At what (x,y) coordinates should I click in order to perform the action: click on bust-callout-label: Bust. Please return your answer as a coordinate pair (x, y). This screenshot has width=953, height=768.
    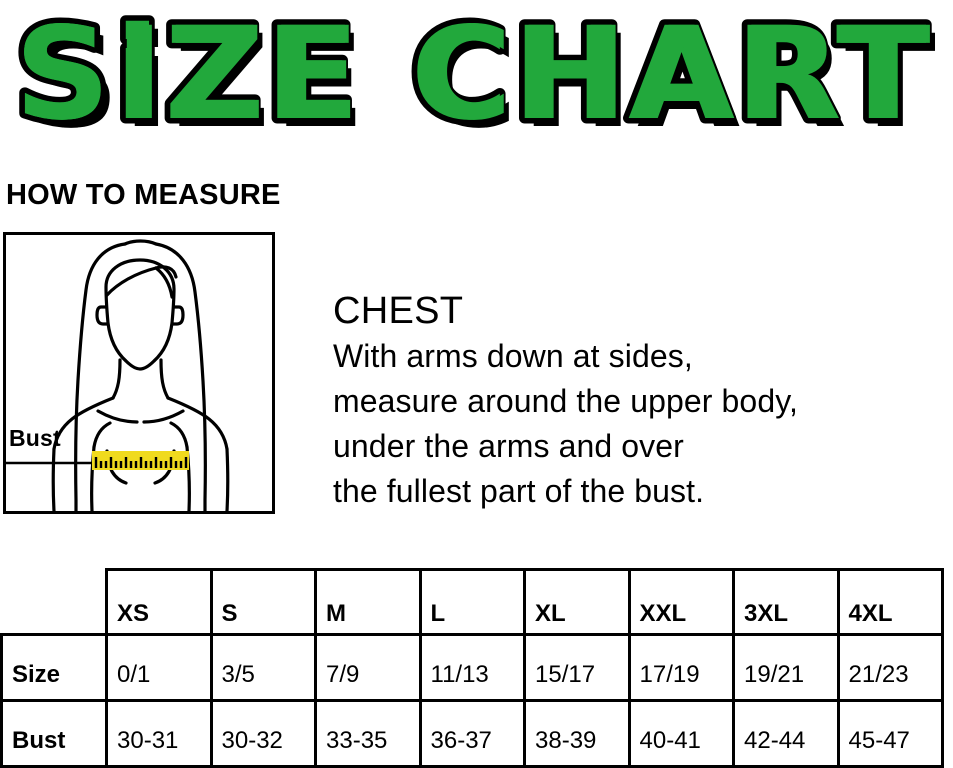
    Looking at the image, I should click on (35, 438).